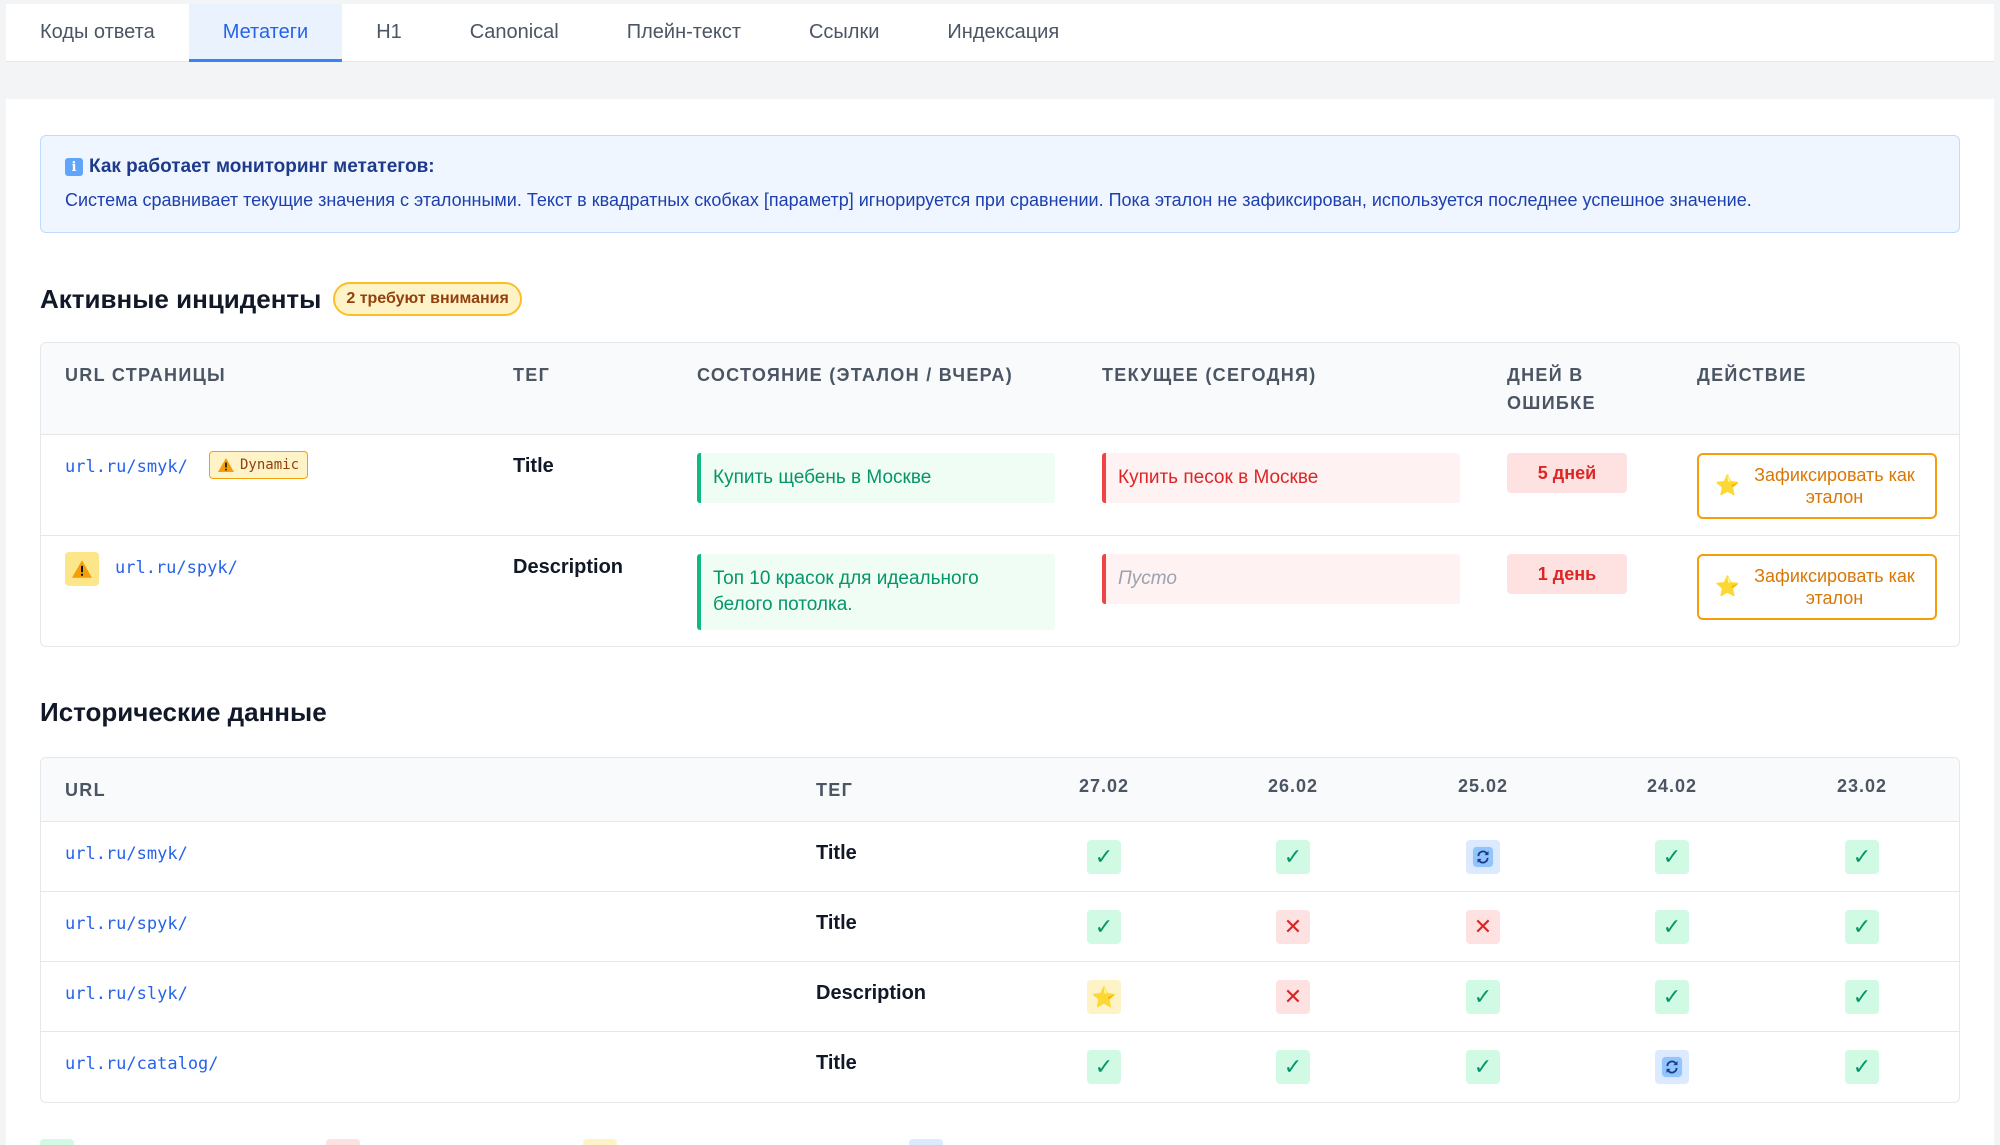 The height and width of the screenshot is (1145, 2000). I want to click on table-row: url.ru/spyk/Title ✓ ✕ ✕ ✓ ✓, so click(1000, 927).